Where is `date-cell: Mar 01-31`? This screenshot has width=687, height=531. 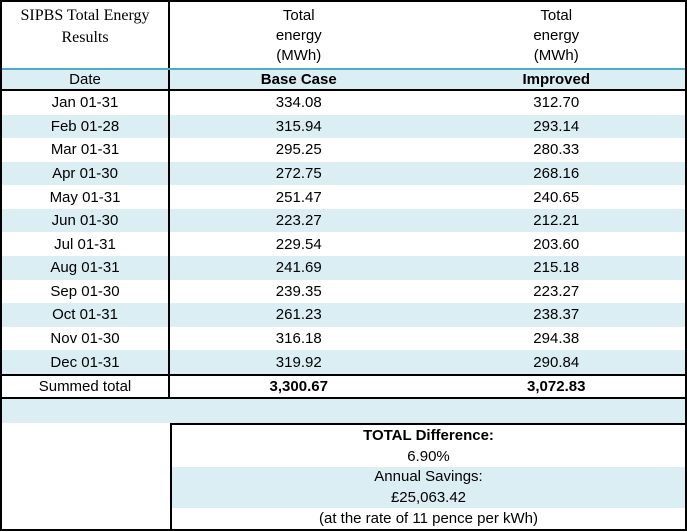
date-cell: Mar 01-31 is located at coordinates (86, 150).